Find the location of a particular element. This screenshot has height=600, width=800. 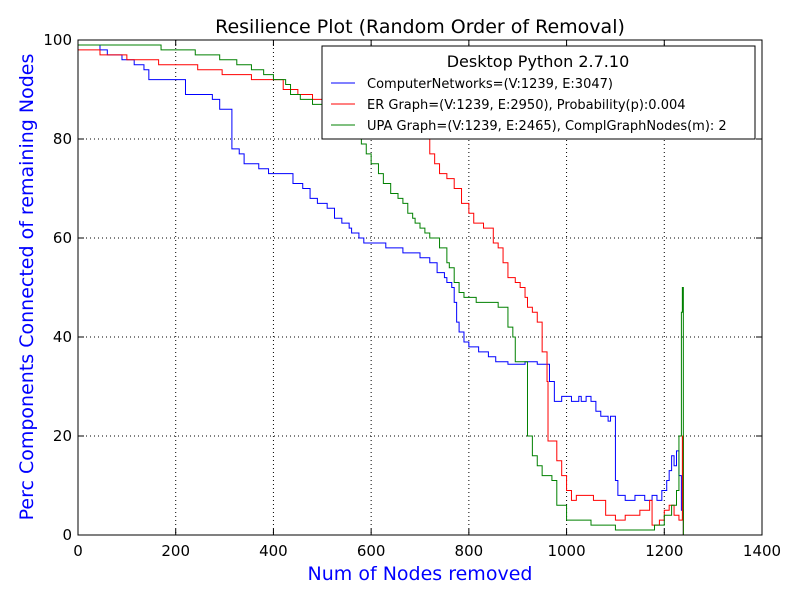

legend-label-0: ComputerNetworks=(V:1239, E:3047) is located at coordinates (490, 84).